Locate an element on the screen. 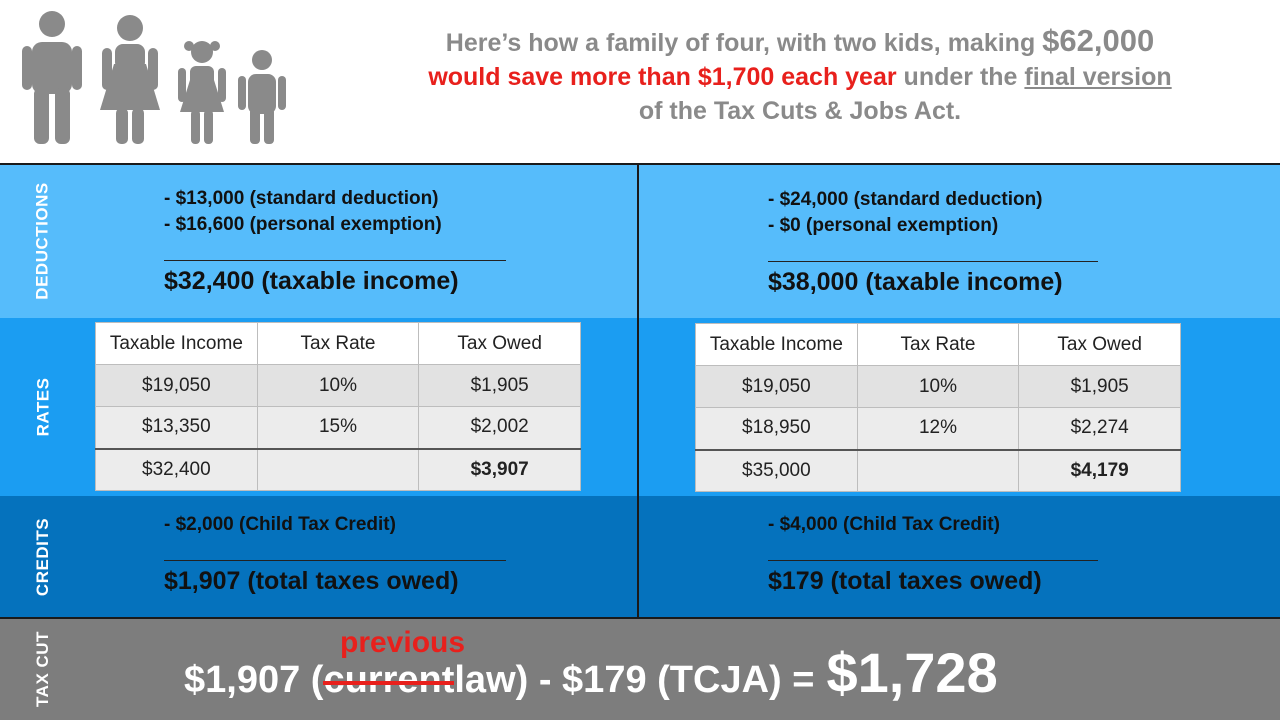  table-row: $13,350 15% $2,002 is located at coordinates (338, 427).